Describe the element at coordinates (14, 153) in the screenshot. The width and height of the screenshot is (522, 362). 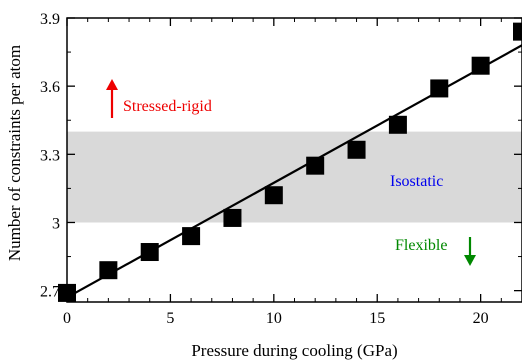
I see `y-axis-title: Number of constraints per atom` at that location.